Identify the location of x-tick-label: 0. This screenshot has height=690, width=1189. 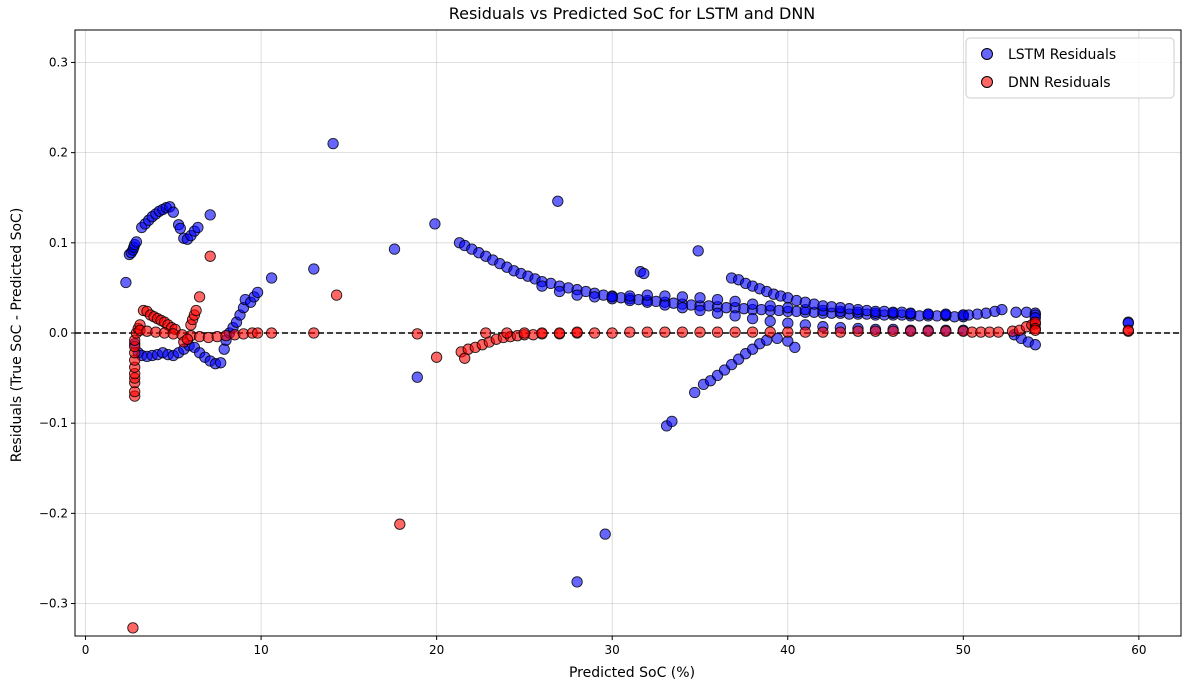
(86, 650).